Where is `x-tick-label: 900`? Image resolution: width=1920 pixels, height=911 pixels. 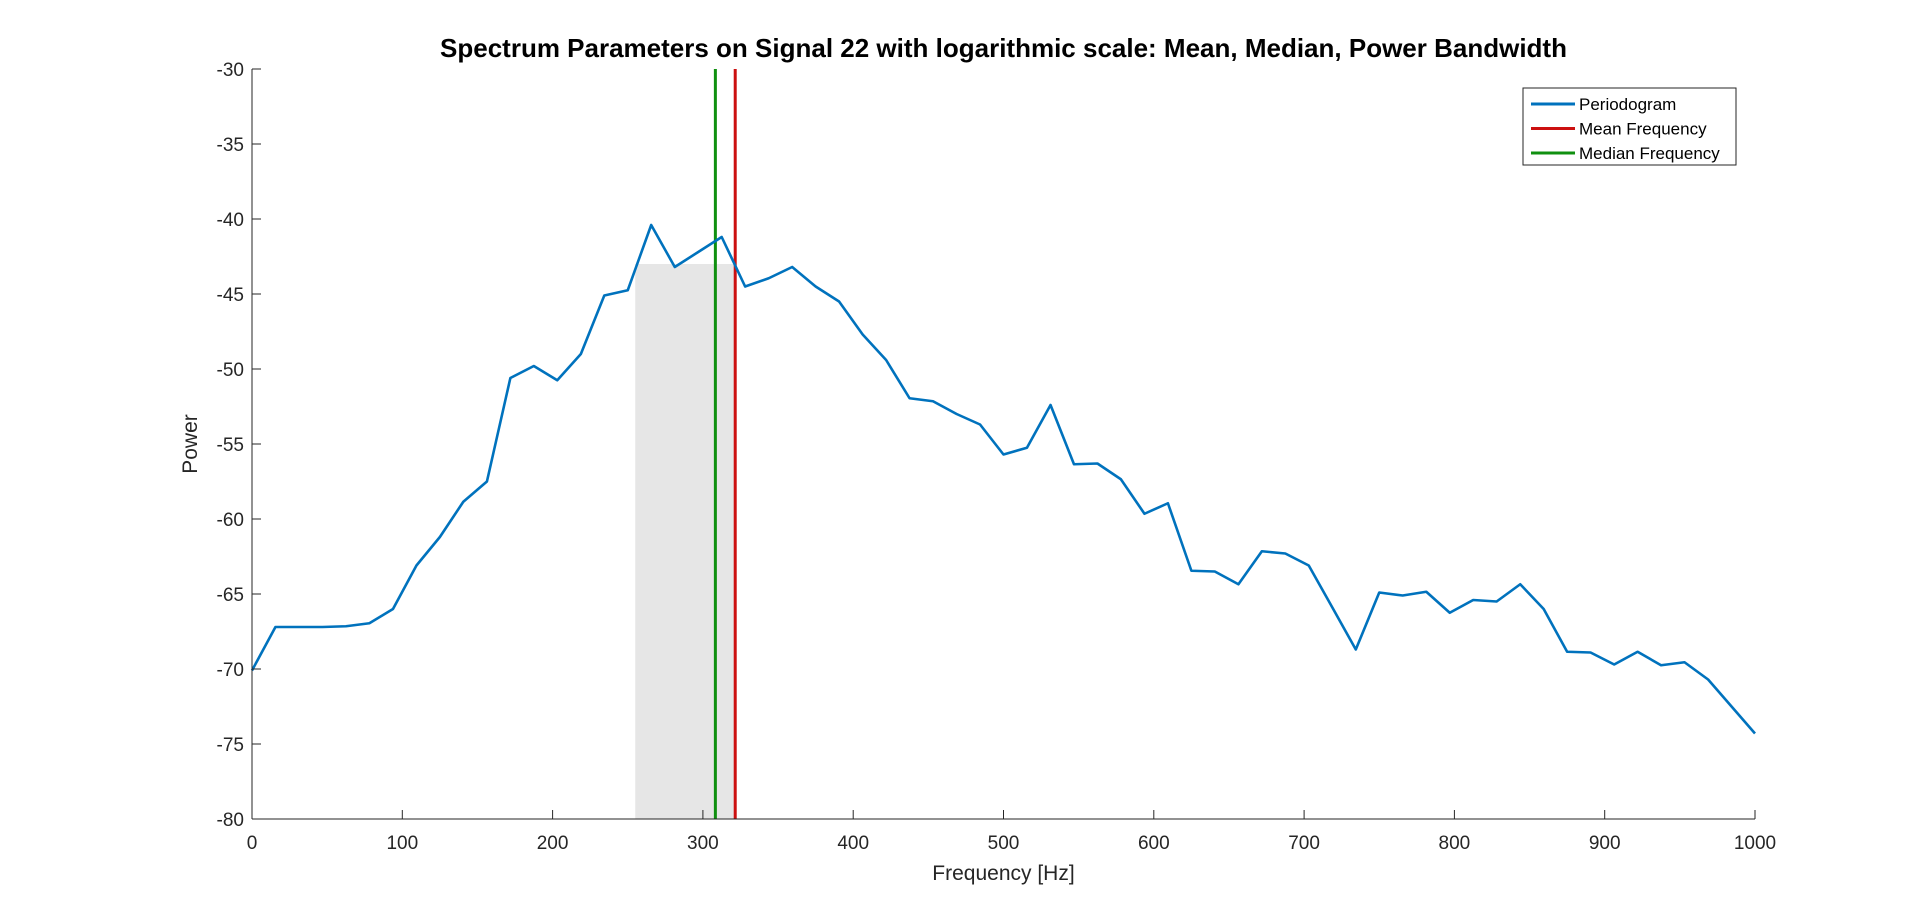 x-tick-label: 900 is located at coordinates (1605, 843).